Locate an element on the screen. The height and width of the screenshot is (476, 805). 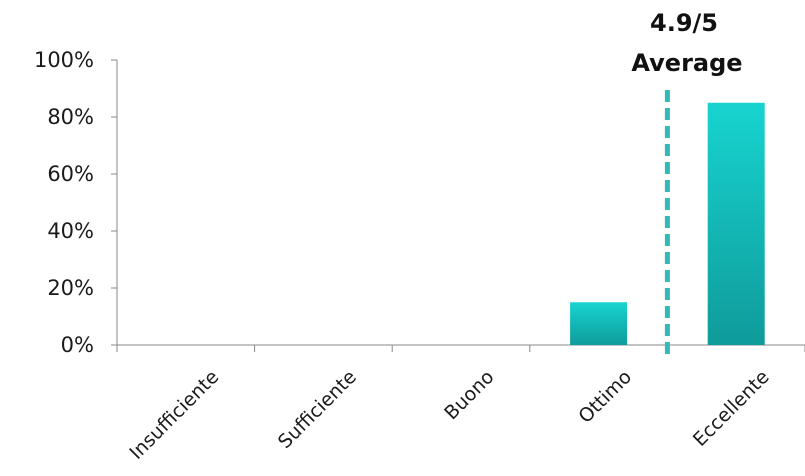
average-value-label: 4.9/5 is located at coordinates (684, 23).